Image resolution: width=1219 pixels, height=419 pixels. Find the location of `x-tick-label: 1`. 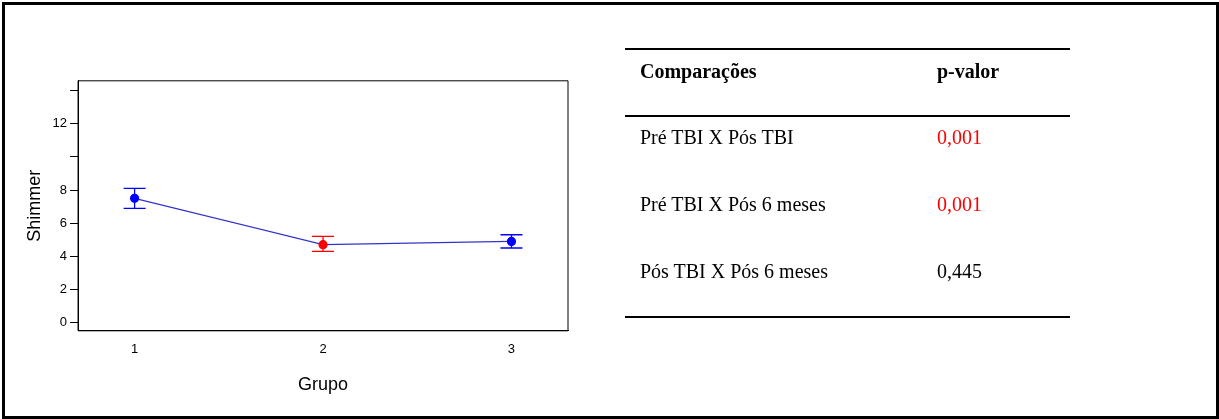

x-tick-label: 1 is located at coordinates (134, 349).